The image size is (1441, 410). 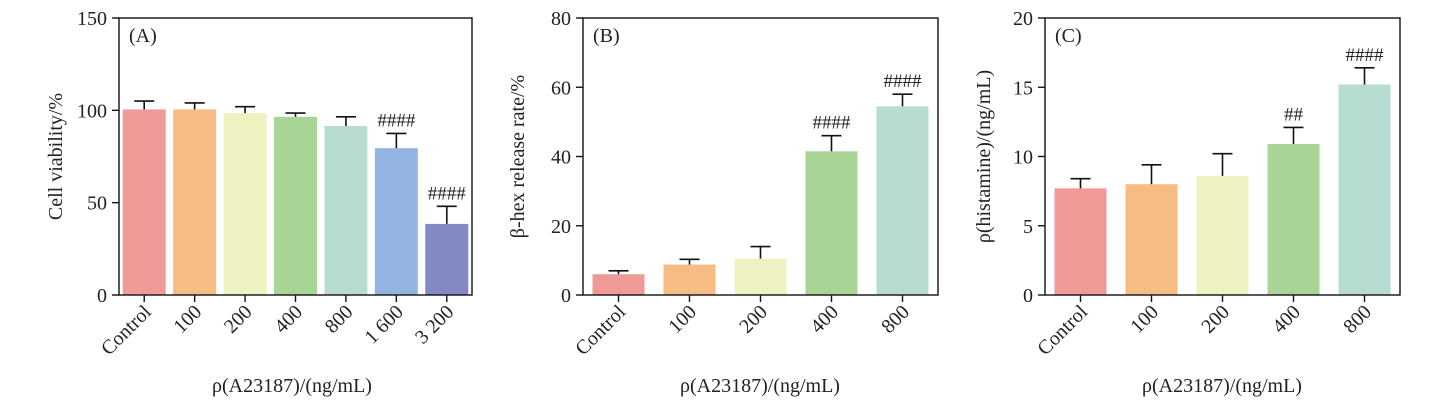 What do you see at coordinates (1294, 114) in the screenshot?
I see `significance-label-3: ##` at bounding box center [1294, 114].